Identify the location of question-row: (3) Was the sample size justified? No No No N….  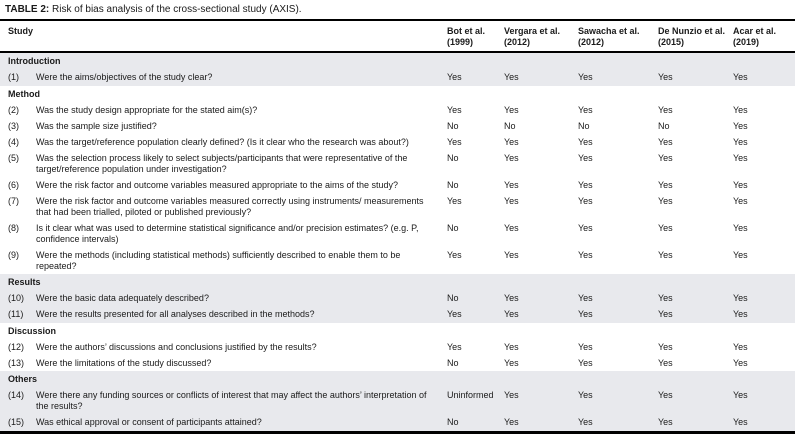
(397, 126).